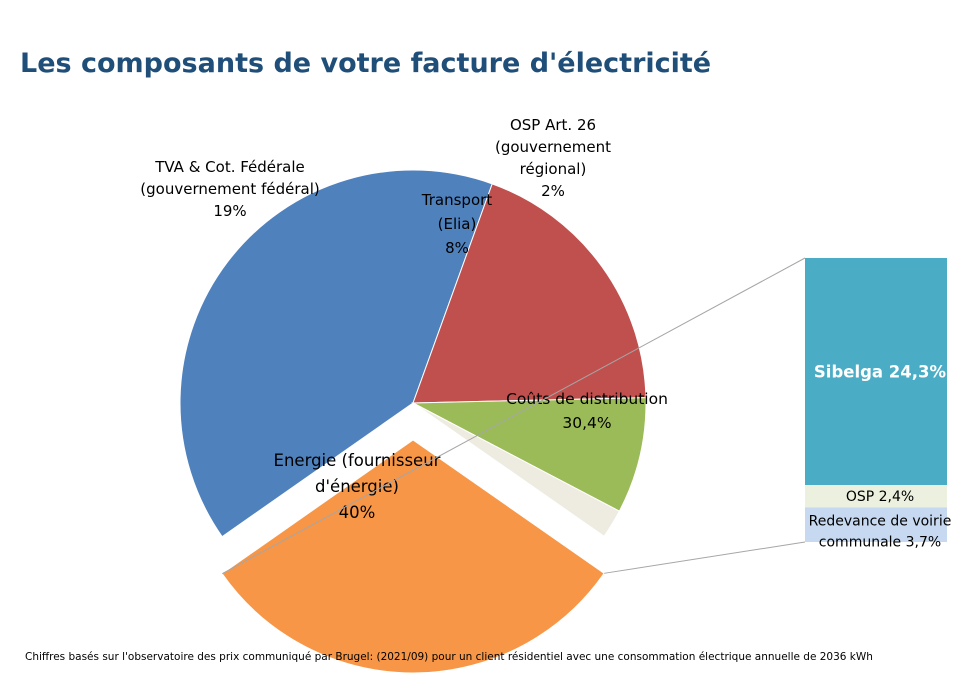 The image size is (960, 689). I want to click on bar-segment-osp, so click(876, 496).